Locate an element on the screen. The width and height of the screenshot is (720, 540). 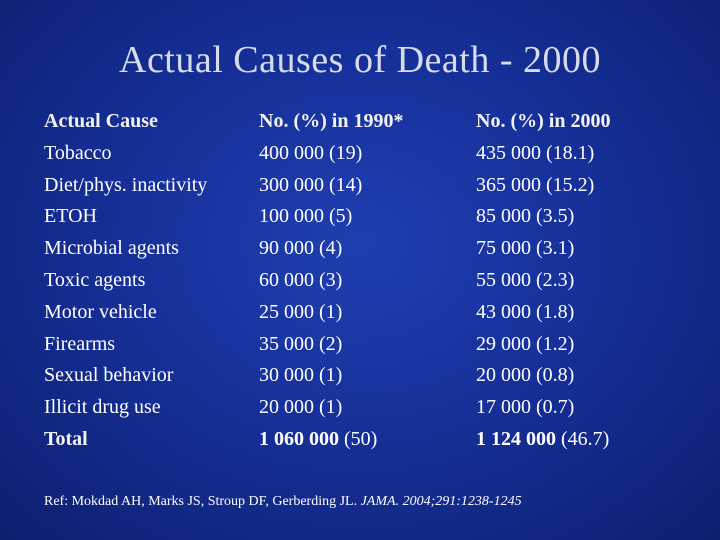
cause-cell: Firearms is located at coordinates (80, 343).